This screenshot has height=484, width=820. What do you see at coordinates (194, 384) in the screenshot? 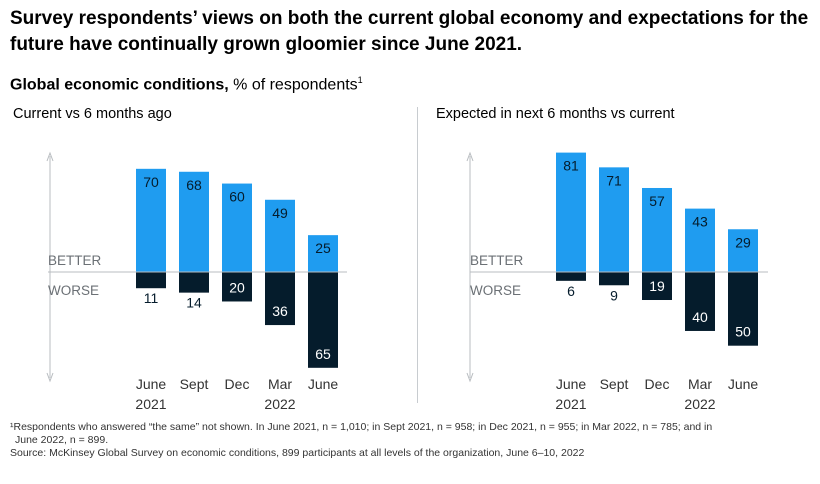
I see `current-category-label: Sept` at bounding box center [194, 384].